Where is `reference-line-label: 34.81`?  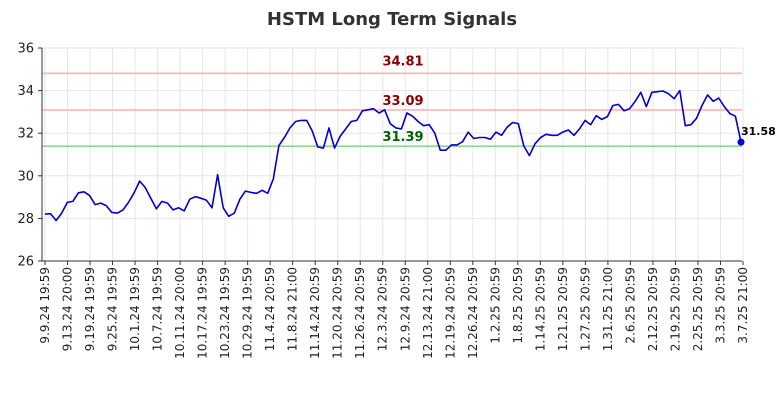
reference-line-label: 34.81 is located at coordinates (402, 61).